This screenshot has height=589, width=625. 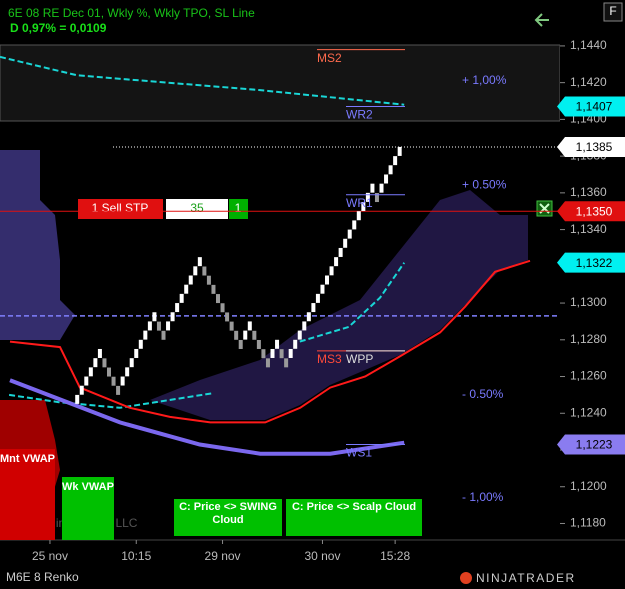 I want to click on x-tick-label: 29 nov, so click(x=223, y=556).